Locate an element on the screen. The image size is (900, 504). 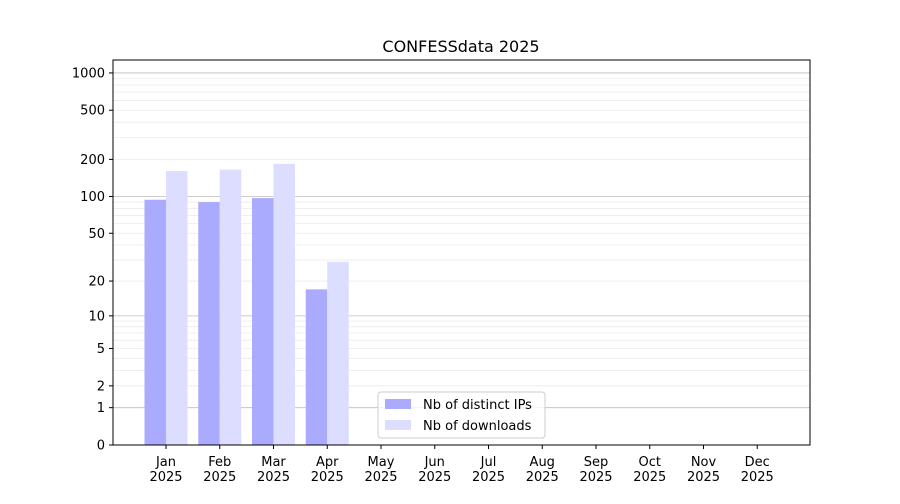
bar-downloads-mar is located at coordinates (284, 304).